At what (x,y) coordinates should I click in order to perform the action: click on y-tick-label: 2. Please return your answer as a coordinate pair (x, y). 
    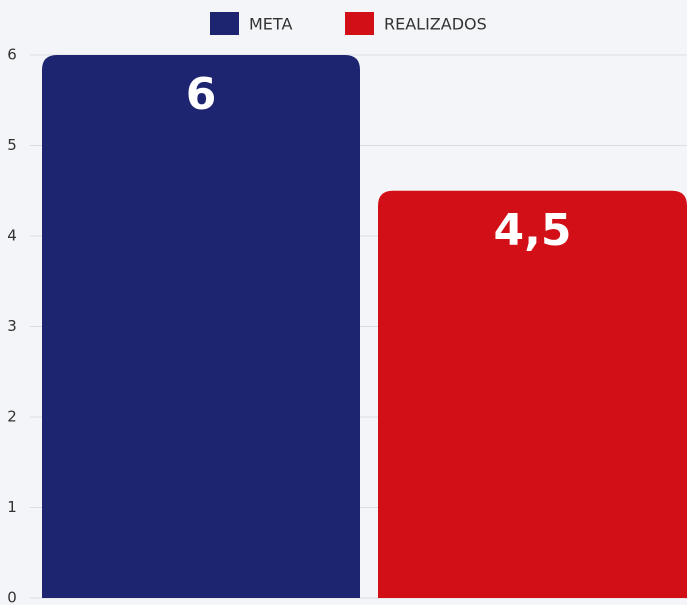
    Looking at the image, I should click on (12, 417).